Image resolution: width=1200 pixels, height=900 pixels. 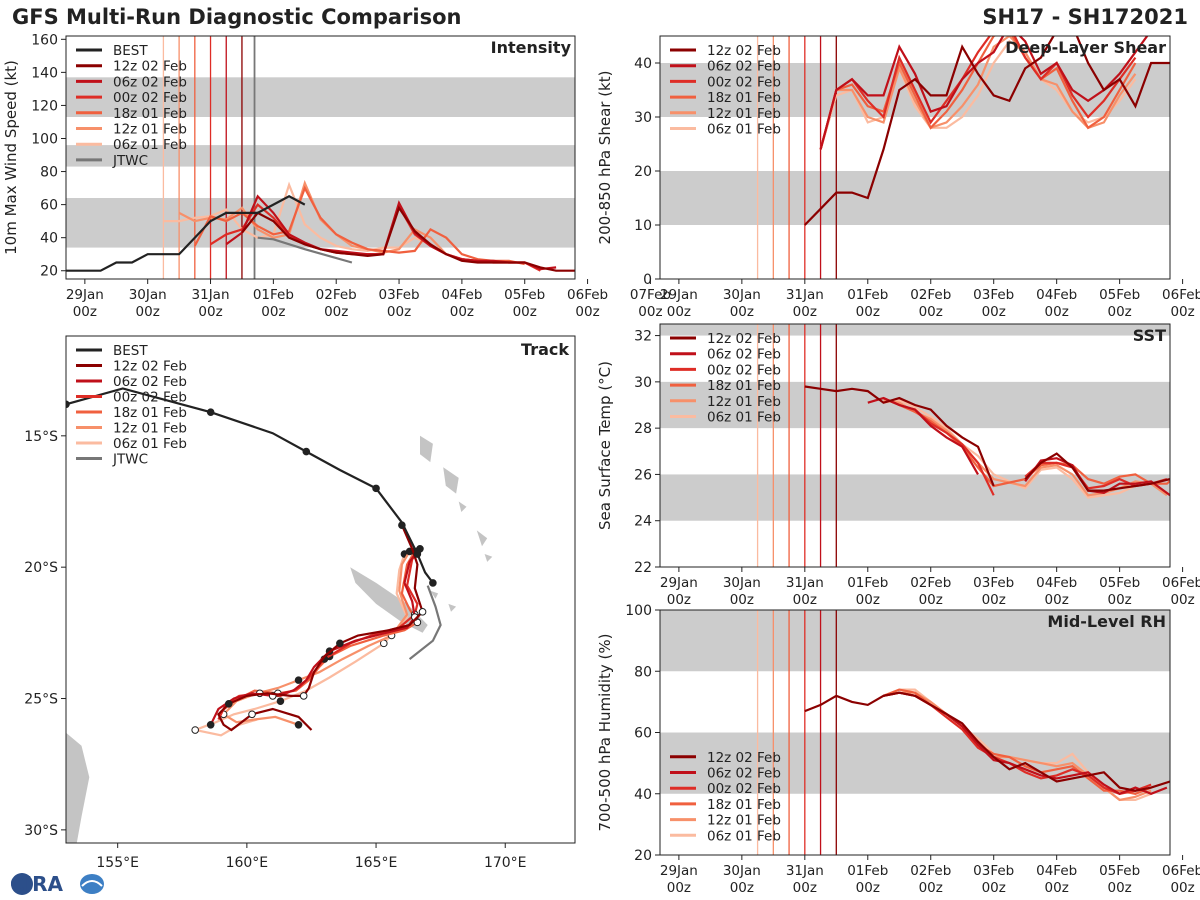 What do you see at coordinates (643, 226) in the screenshot?
I see `y-tick-label: 10` at bounding box center [643, 226].